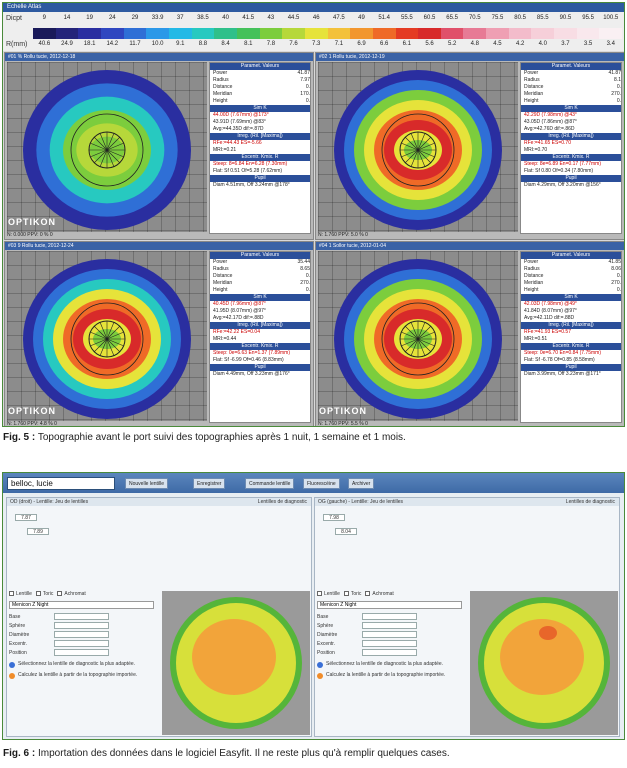 The image size is (627, 768). What do you see at coordinates (209, 483) in the screenshot?
I see `toolbar-button: Enregistrer` at bounding box center [209, 483].